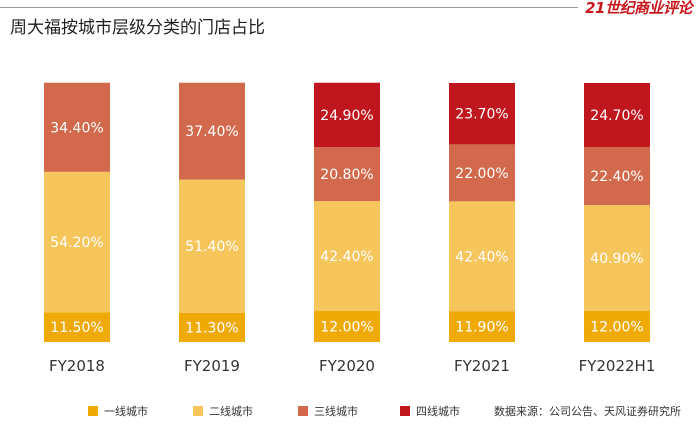 This screenshot has width=700, height=429. Describe the element at coordinates (347, 366) in the screenshot. I see `x-tick-label-FY2020: FY2020` at that location.